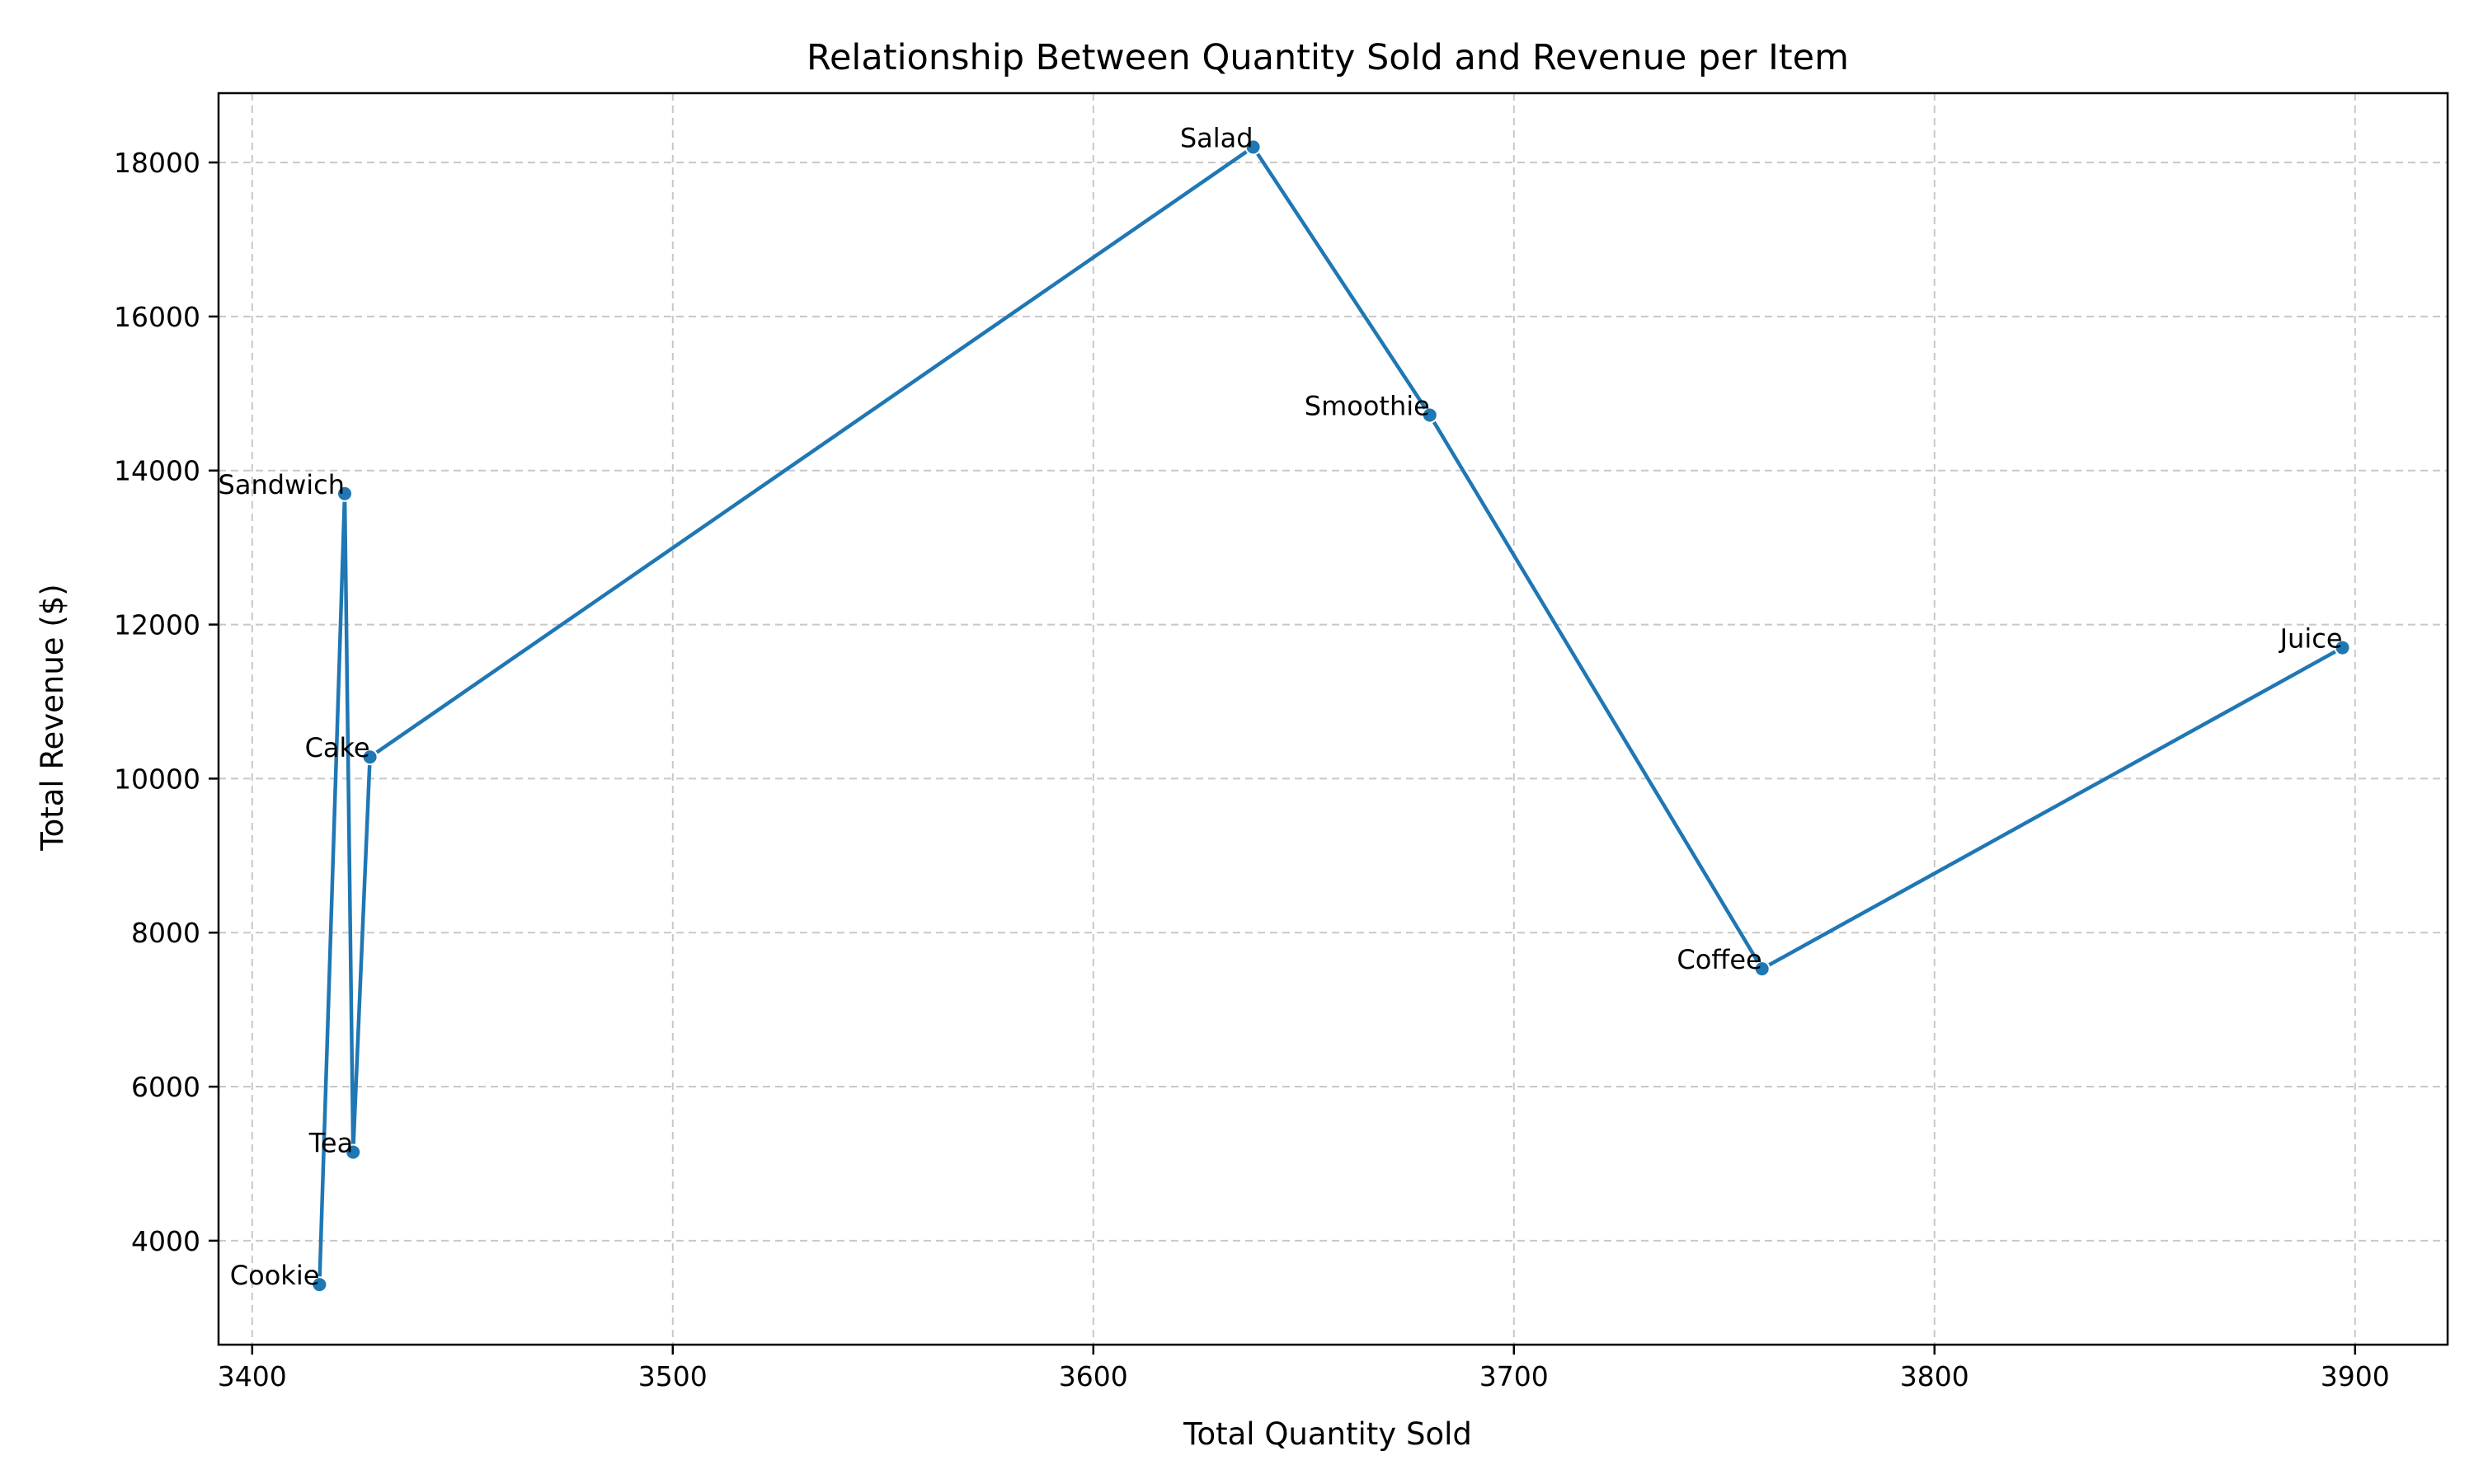 Image resolution: width=2474 pixels, height=1484 pixels. Describe the element at coordinates (2355, 1376) in the screenshot. I see `x-tick-label: 3900` at that location.